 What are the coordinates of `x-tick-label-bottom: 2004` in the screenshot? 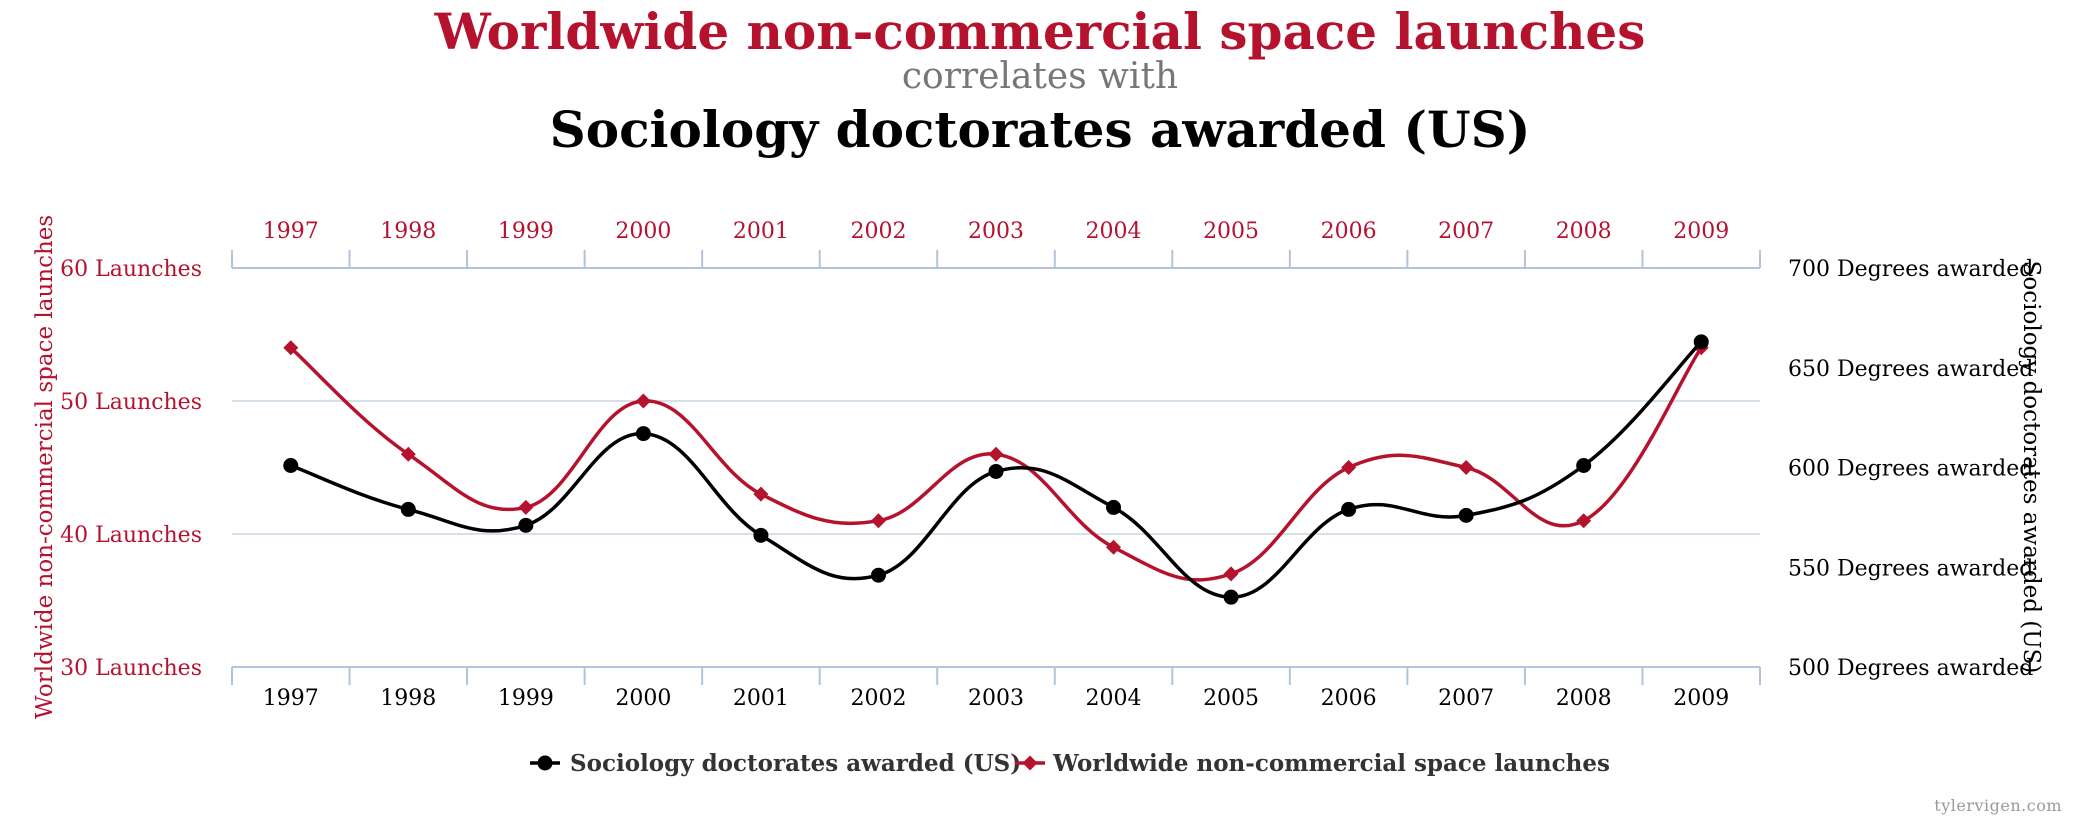 It's located at (1114, 698).